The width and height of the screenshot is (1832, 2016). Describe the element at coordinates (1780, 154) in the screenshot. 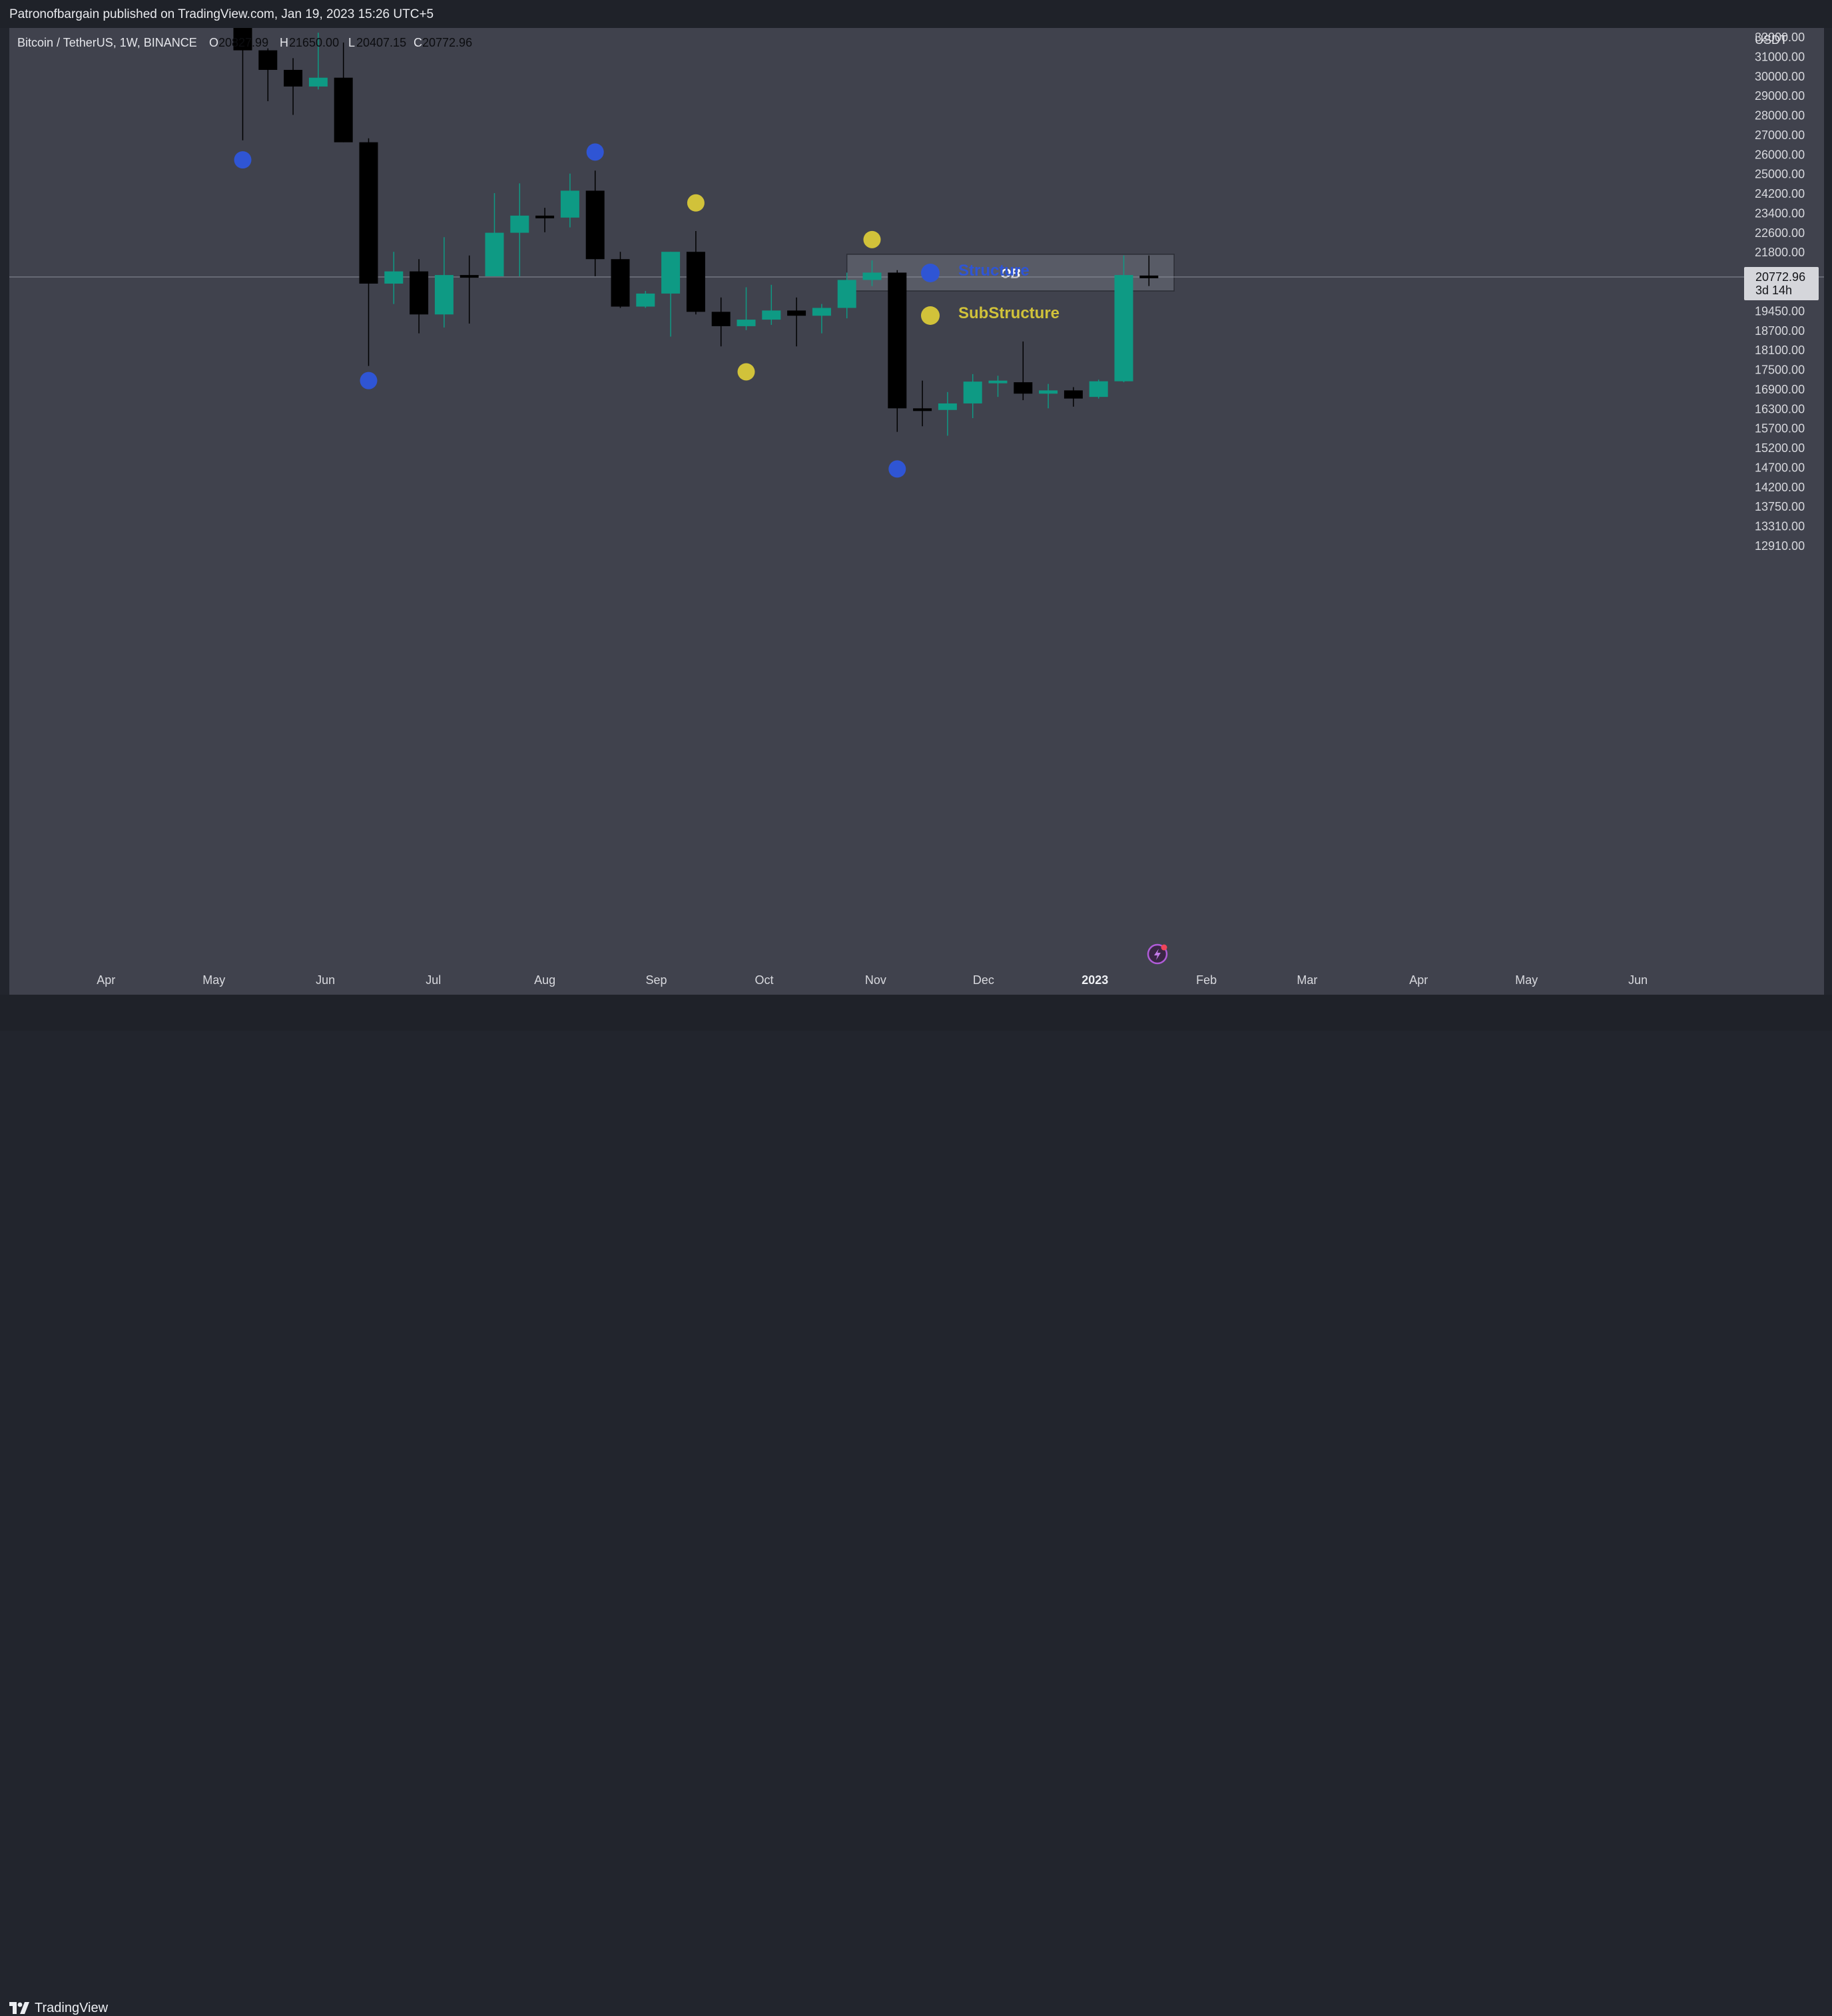

I see `y-axis-tick-label: 26000.00` at that location.